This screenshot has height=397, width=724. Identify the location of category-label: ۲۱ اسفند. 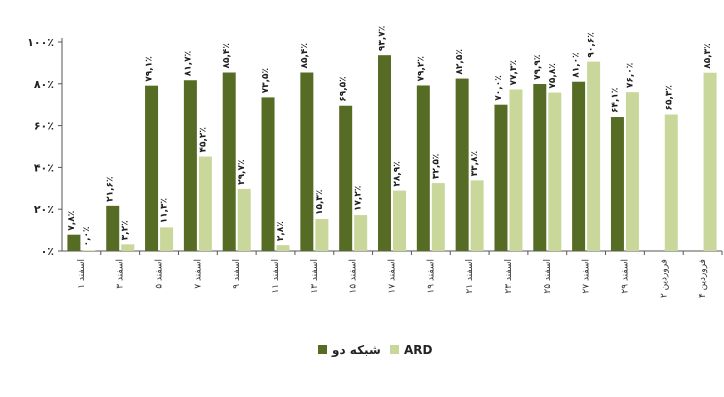
(470, 276).